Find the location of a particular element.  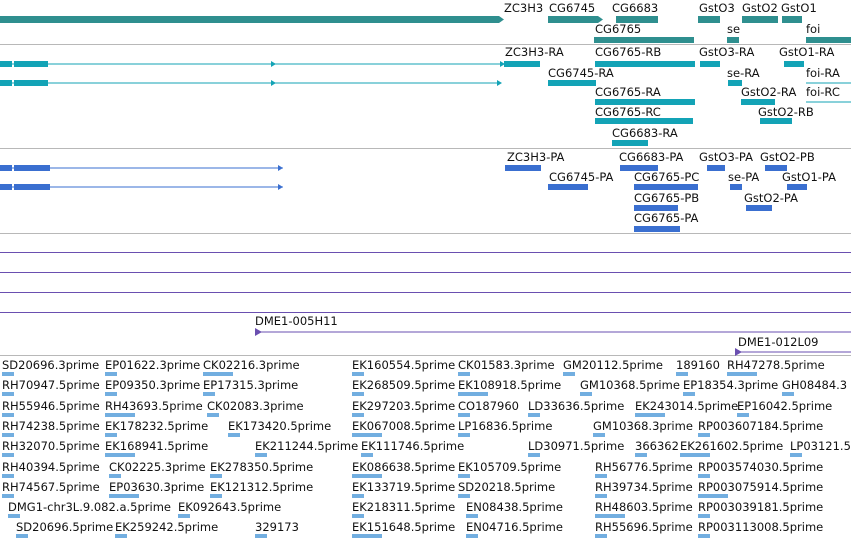

est-label: RP003113008.5prime is located at coordinates (760, 527).